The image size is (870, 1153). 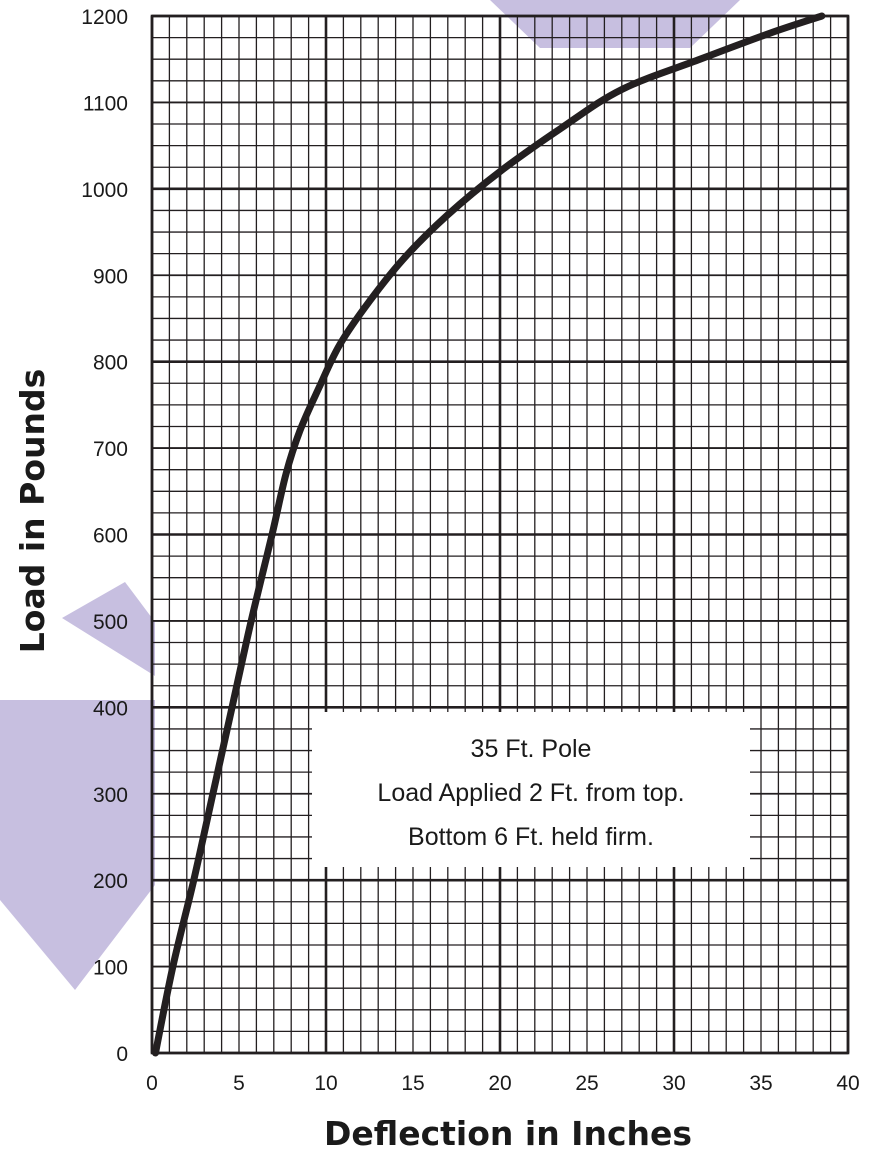 I want to click on x-tick-label: 25, so click(x=586, y=1083).